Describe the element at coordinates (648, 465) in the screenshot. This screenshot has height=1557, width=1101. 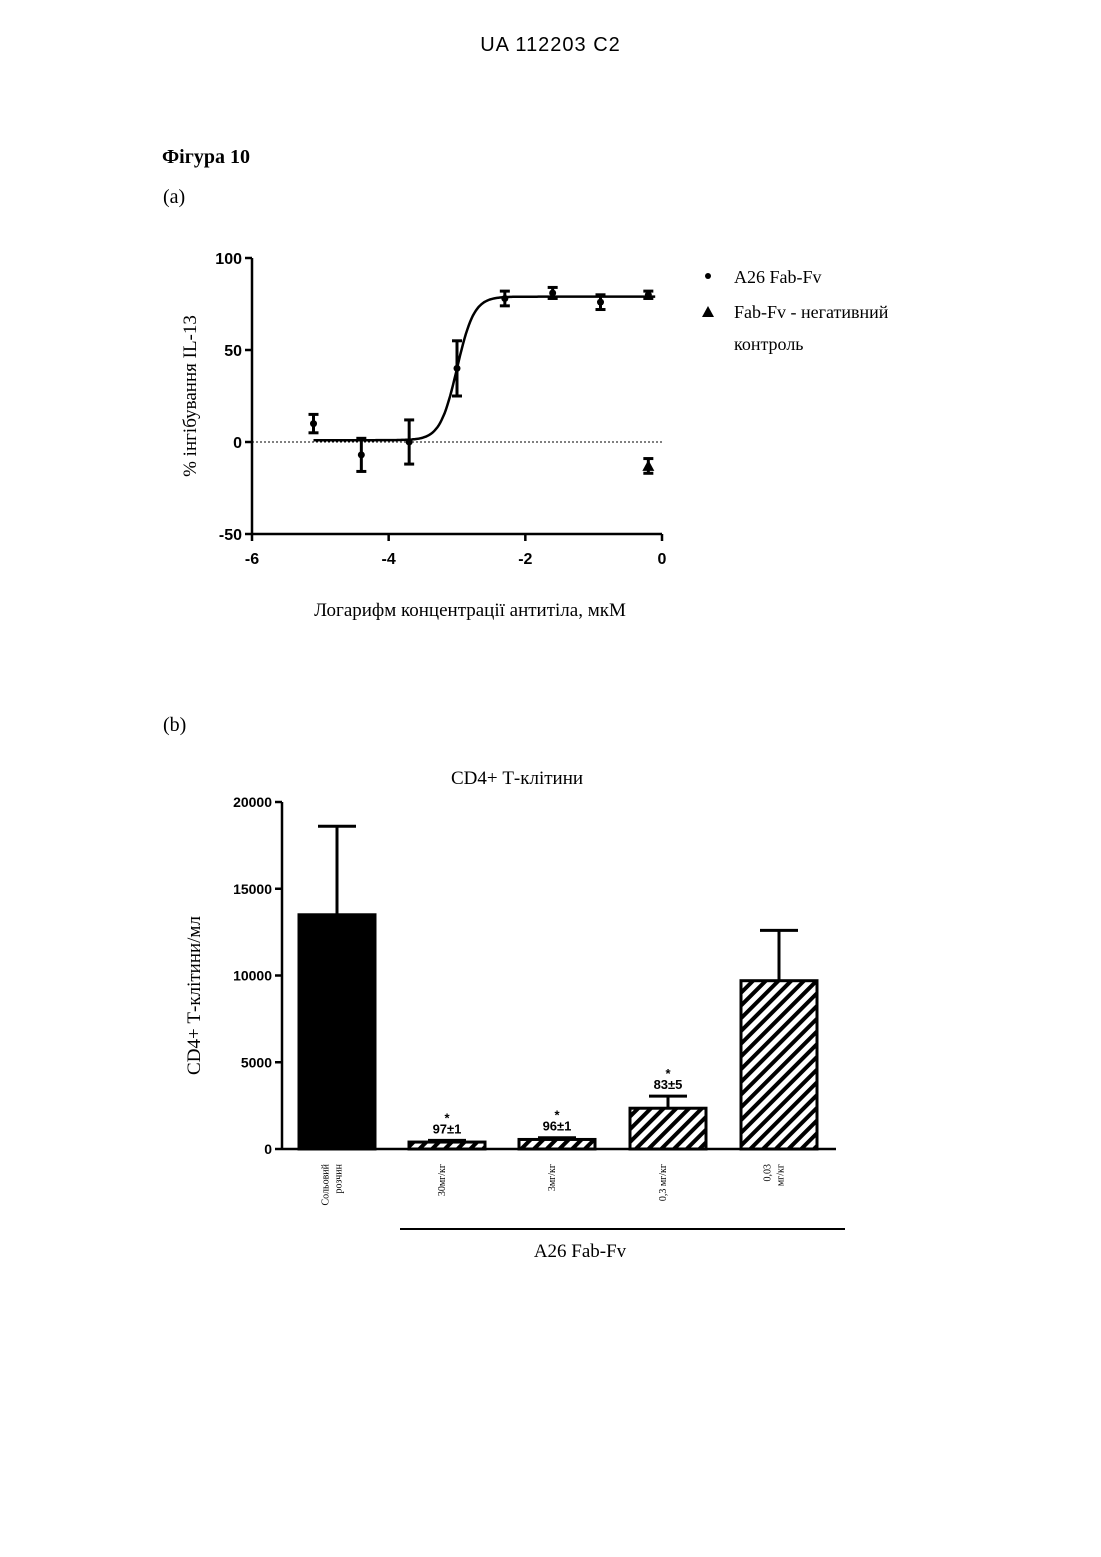
I see `data-point-negative-control` at that location.